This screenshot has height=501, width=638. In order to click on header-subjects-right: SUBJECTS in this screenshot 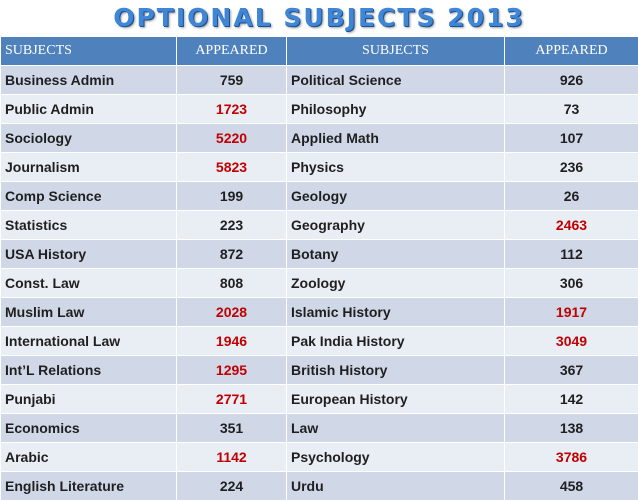, I will do `click(396, 51)`.